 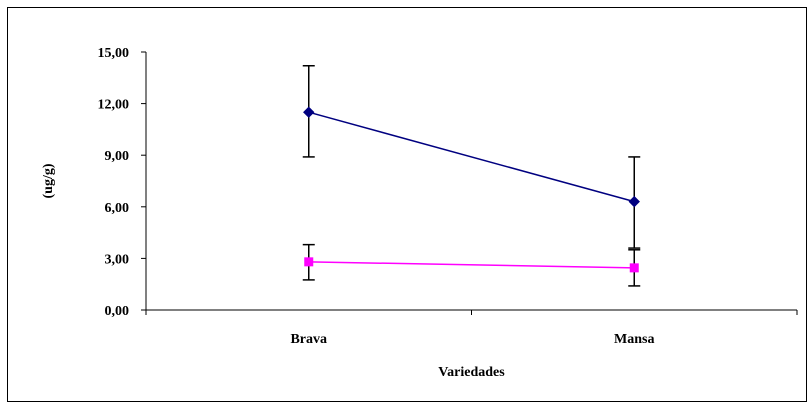 I want to click on y-tick-label: 3,00, so click(x=117, y=259).